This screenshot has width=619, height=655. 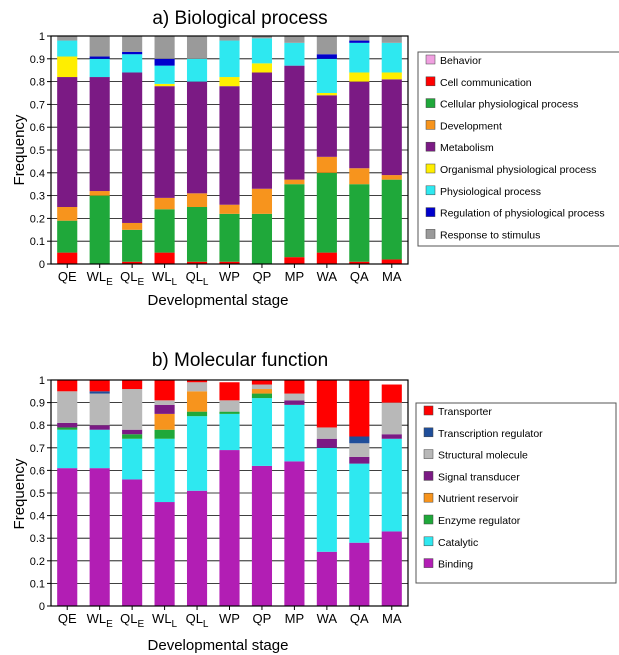 I want to click on y-tick-label: 0.9, so click(x=37, y=404).